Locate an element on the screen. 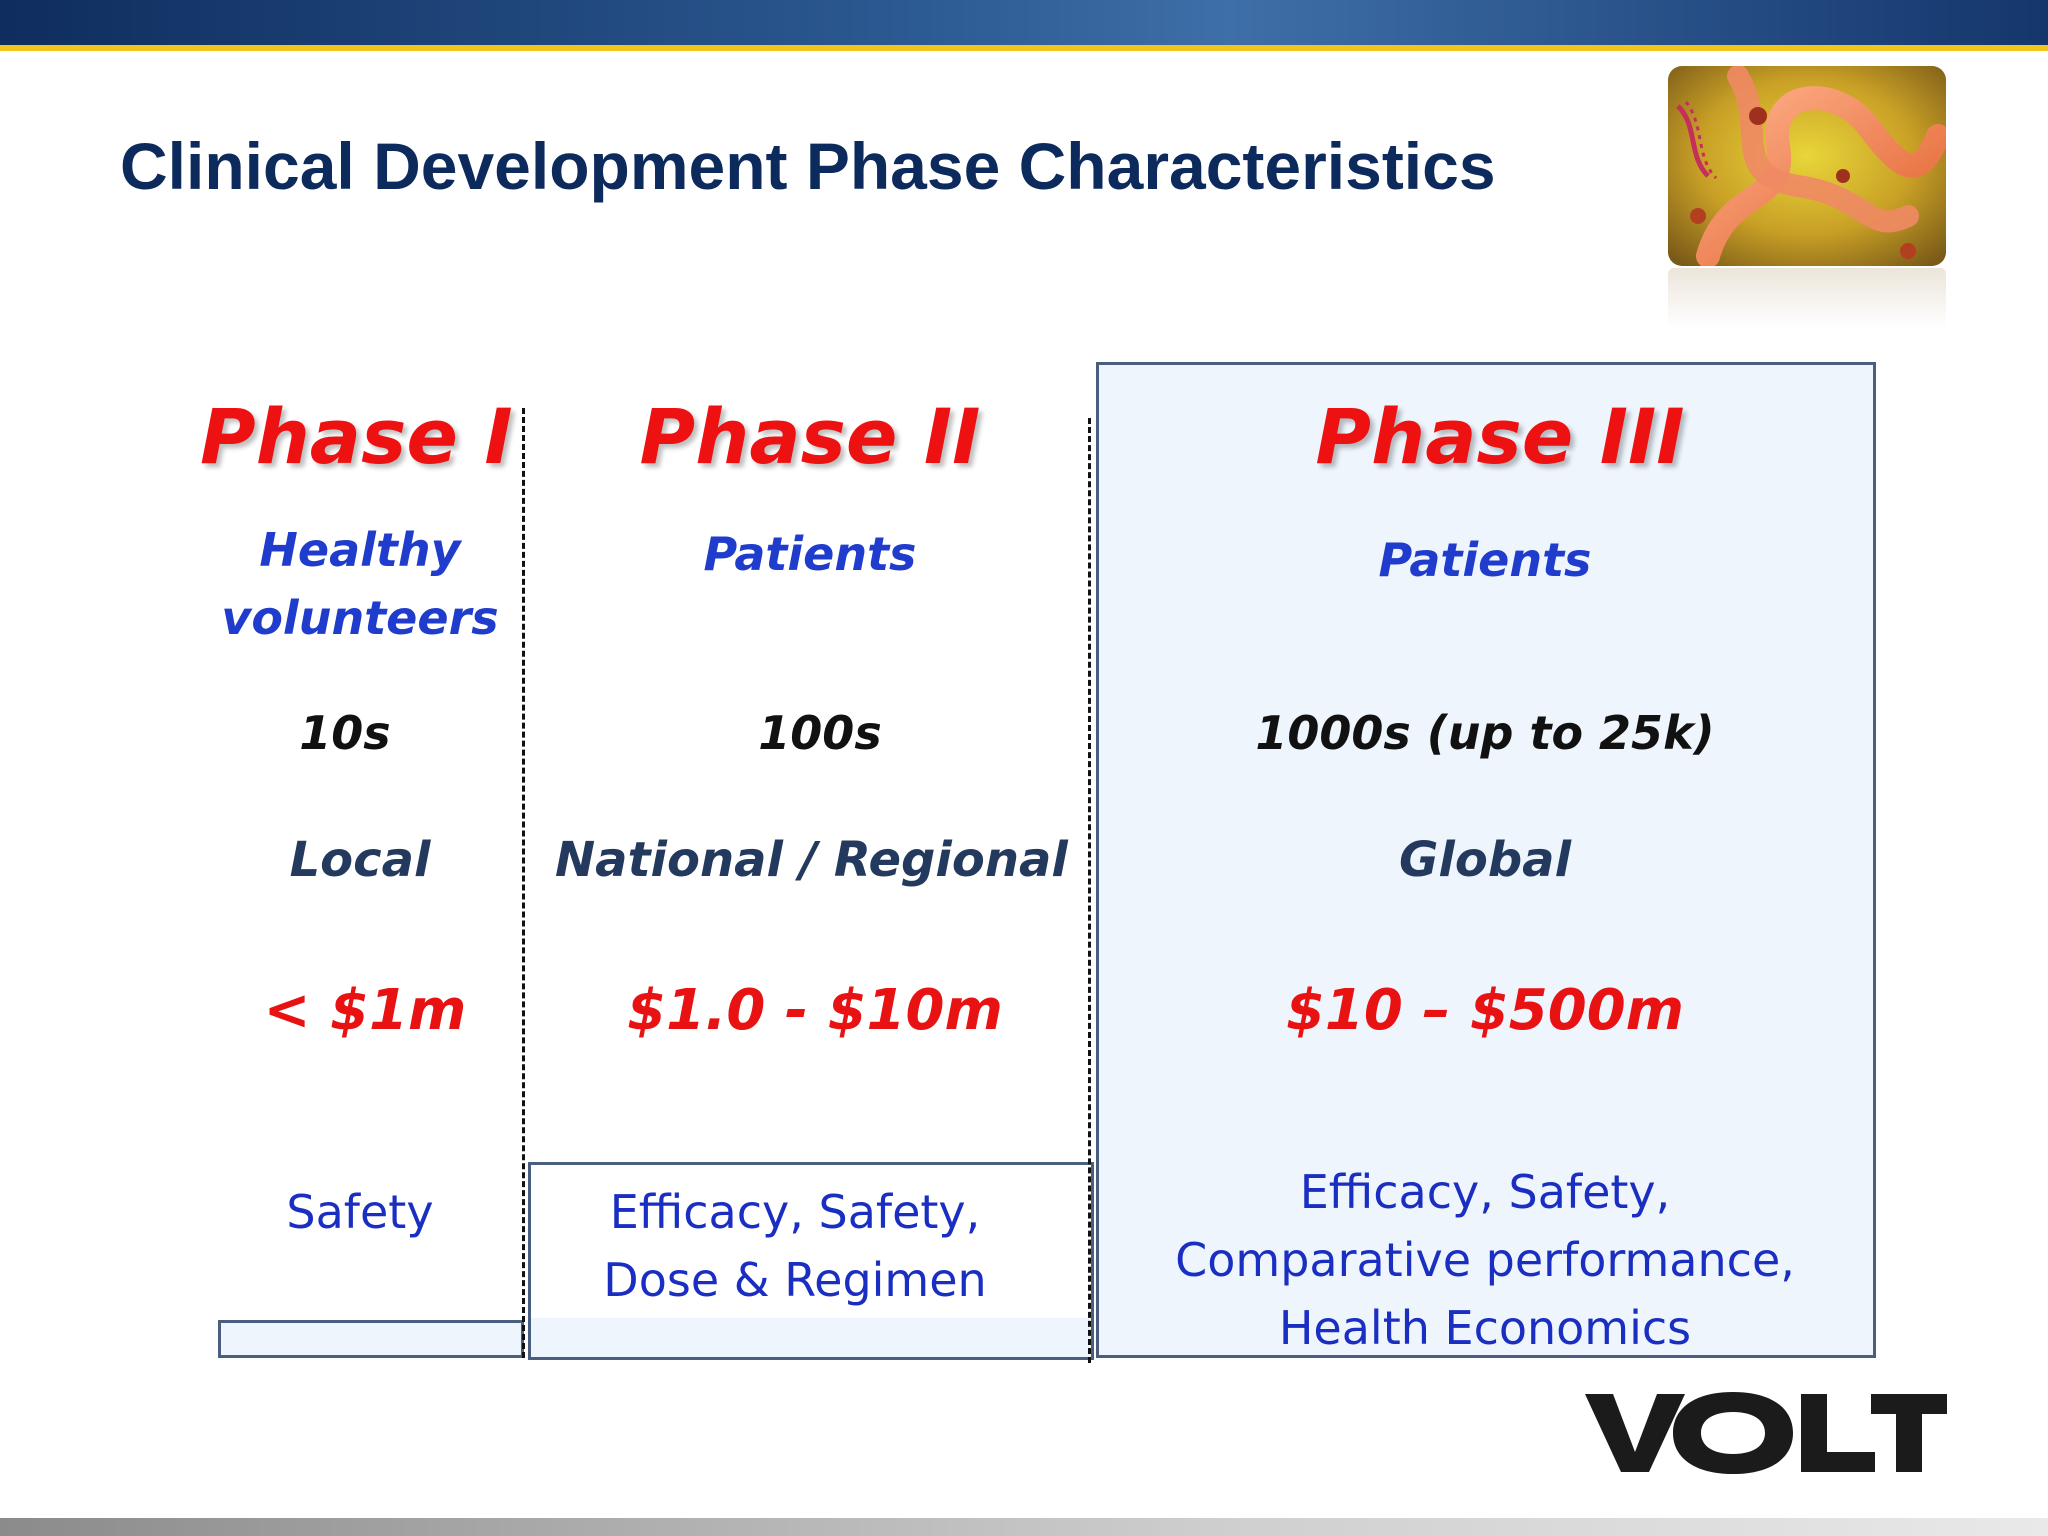 The width and height of the screenshot is (2048, 1536). phase-1-base-box is located at coordinates (371, 1339).